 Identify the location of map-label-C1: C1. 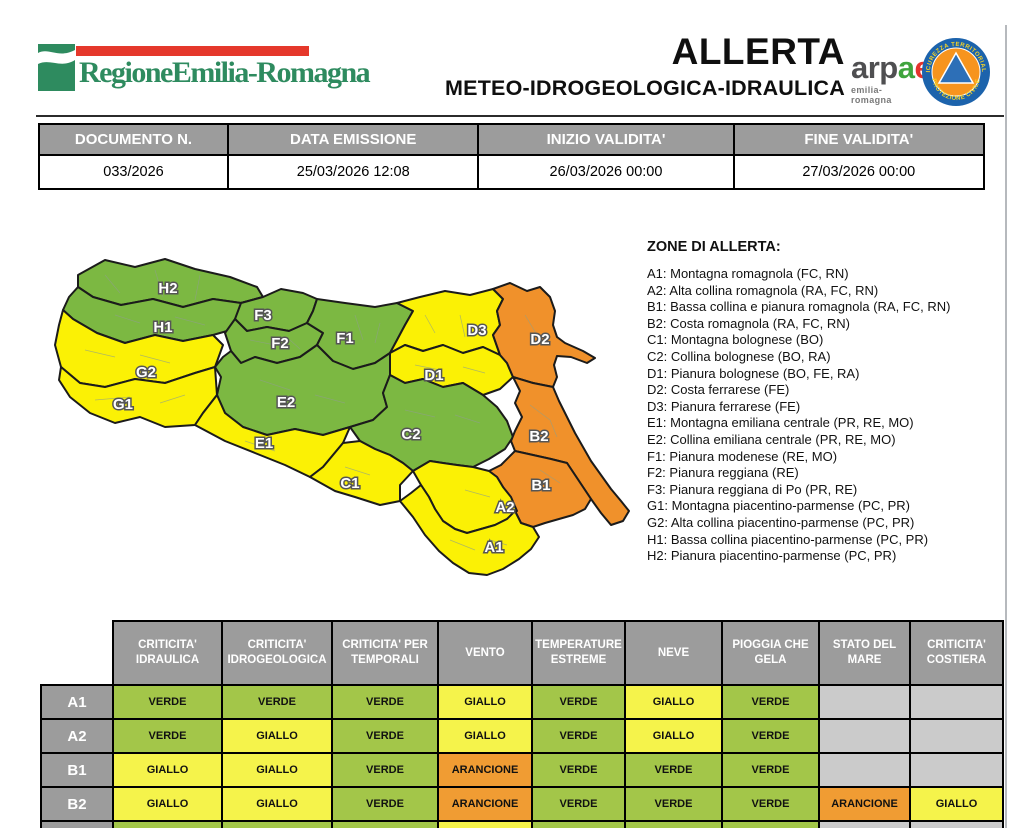
(349, 483).